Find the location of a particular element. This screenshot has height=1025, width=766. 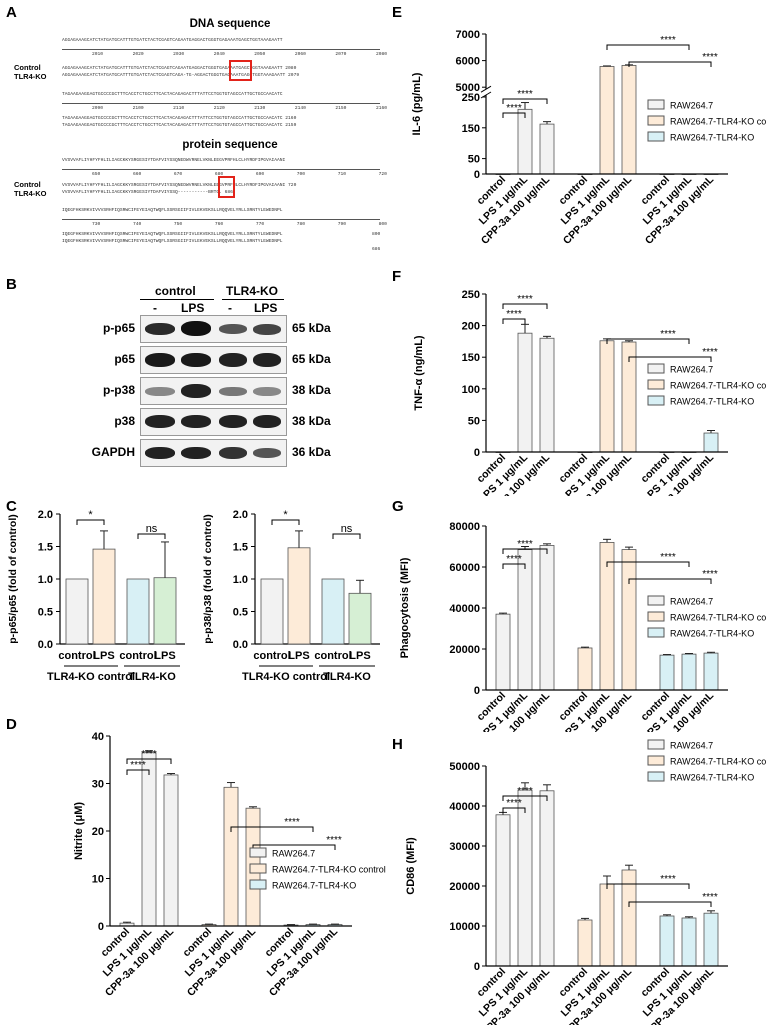

y-tick-label: 7000 is located at coordinates (468, 35).